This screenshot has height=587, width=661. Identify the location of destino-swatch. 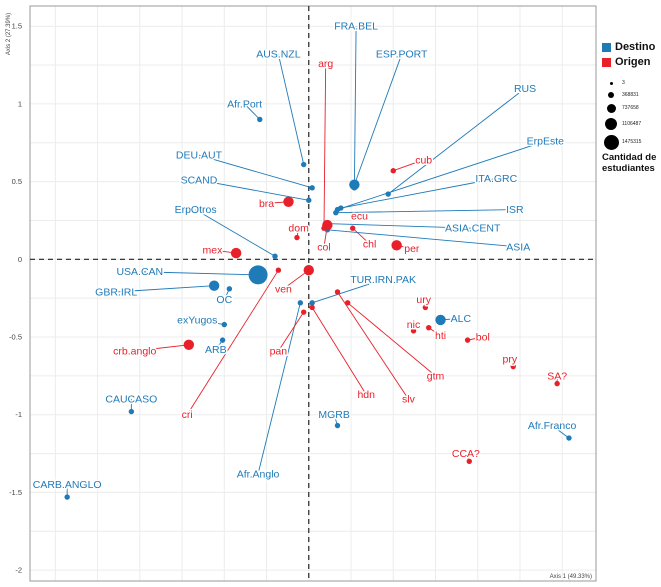
(606, 47).